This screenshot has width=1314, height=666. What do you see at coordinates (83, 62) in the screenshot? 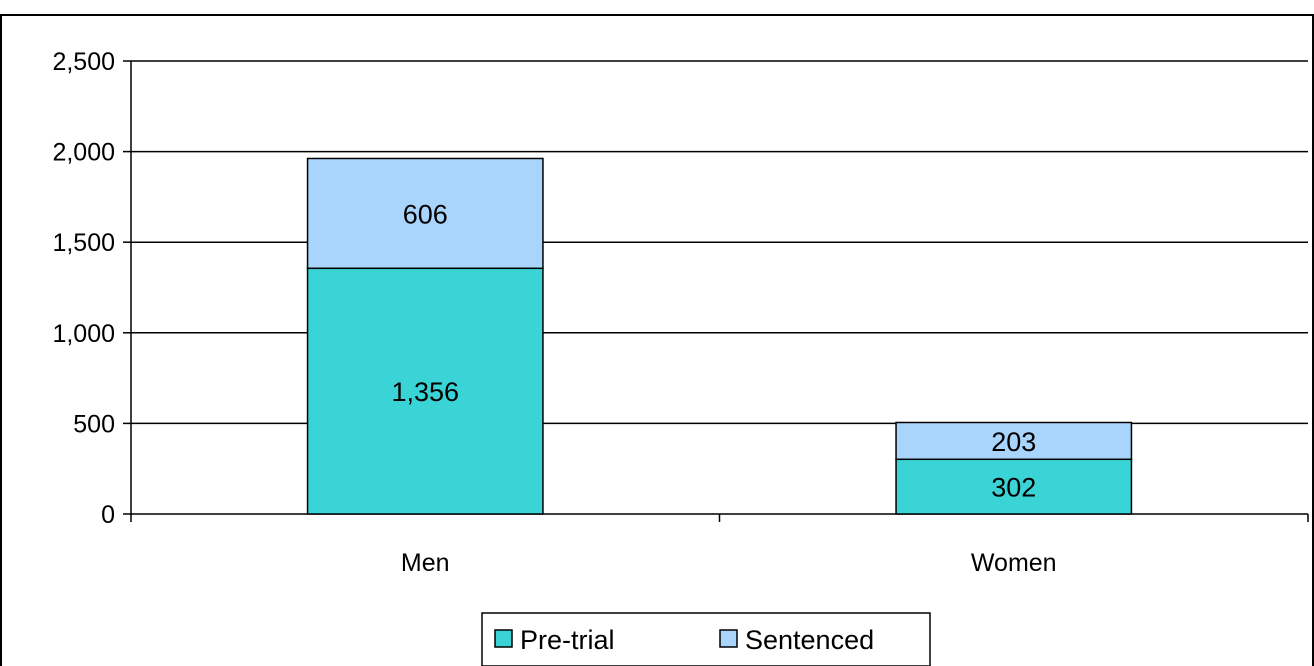
I see `y-tick-label: 2,500` at bounding box center [83, 62].